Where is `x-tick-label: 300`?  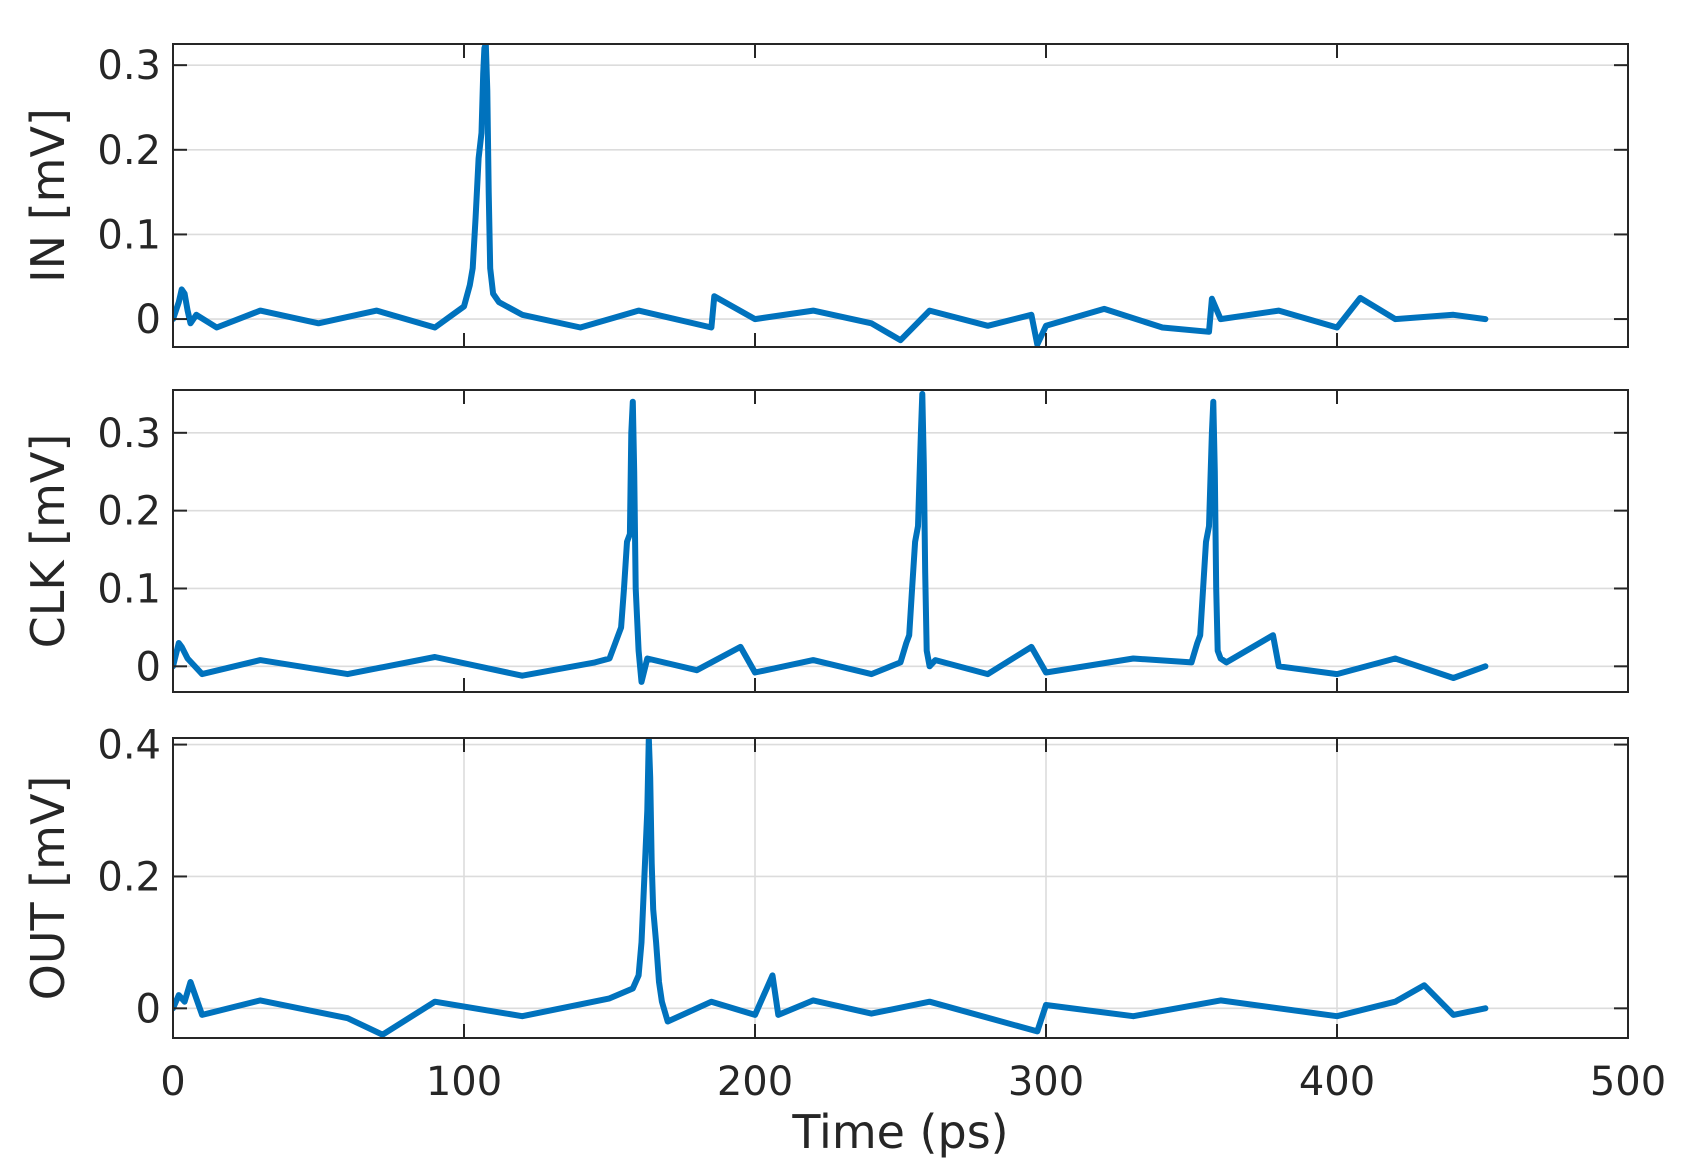
x-tick-label: 300 is located at coordinates (1046, 1082).